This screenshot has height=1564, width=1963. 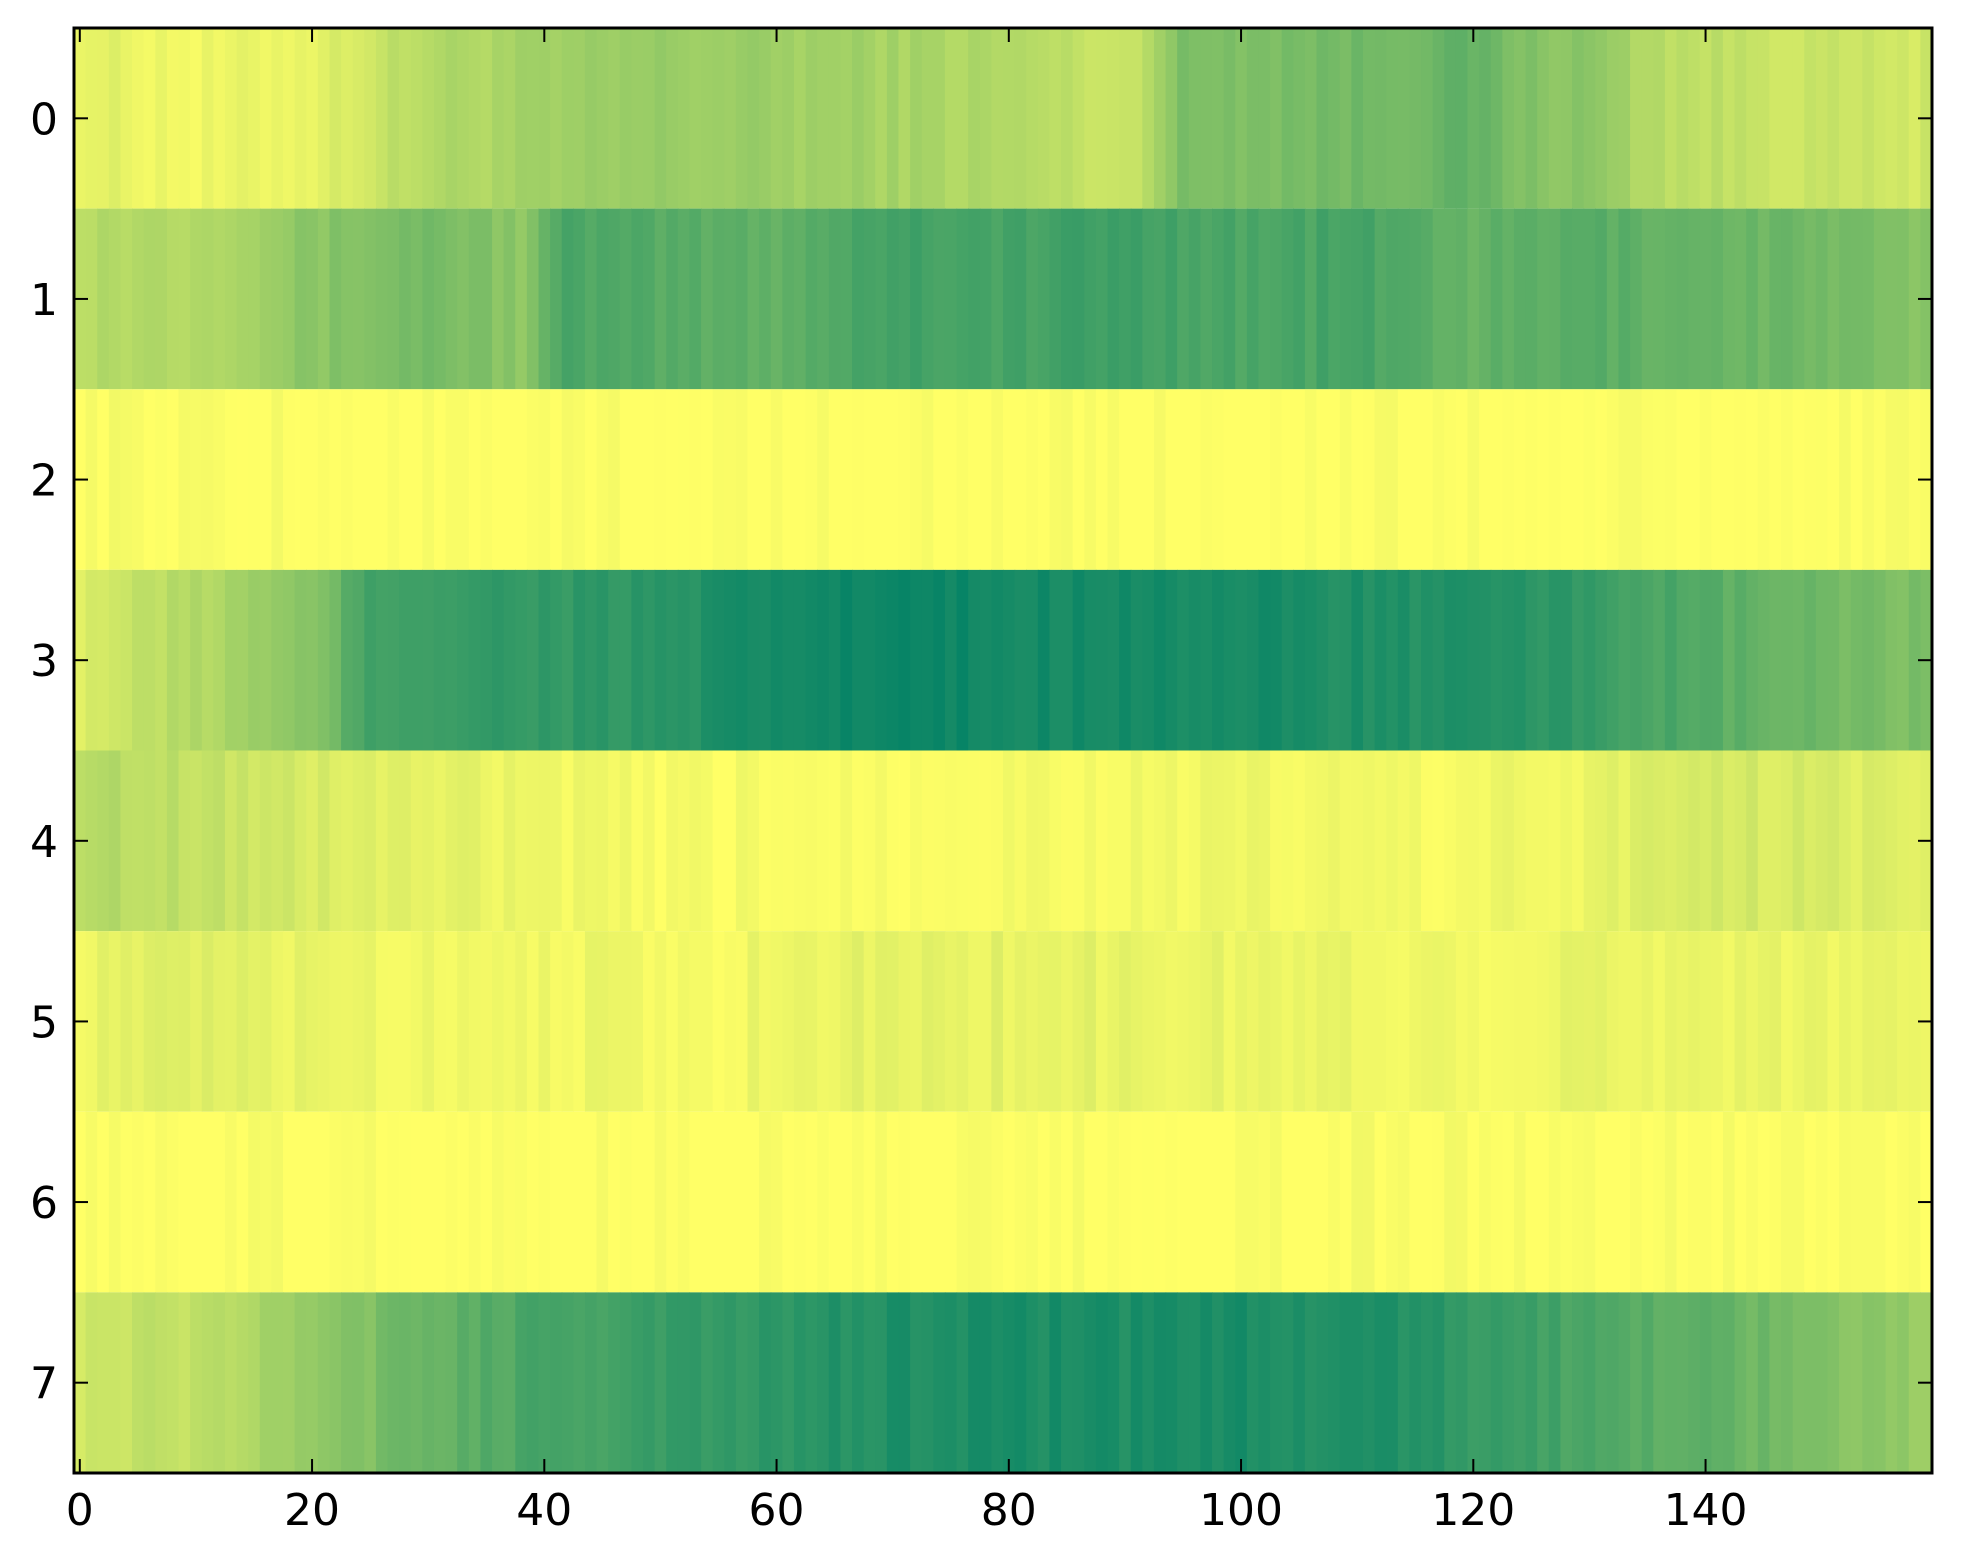 What do you see at coordinates (544, 1510) in the screenshot?
I see `x-tick-label: 40` at bounding box center [544, 1510].